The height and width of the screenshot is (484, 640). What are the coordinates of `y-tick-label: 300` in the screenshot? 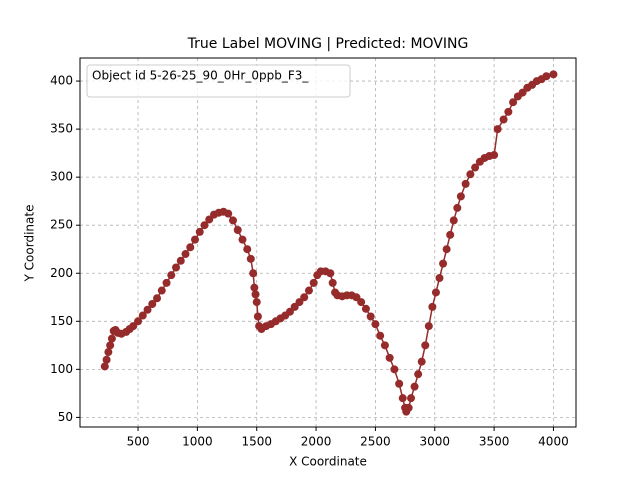 It's located at (61, 177).